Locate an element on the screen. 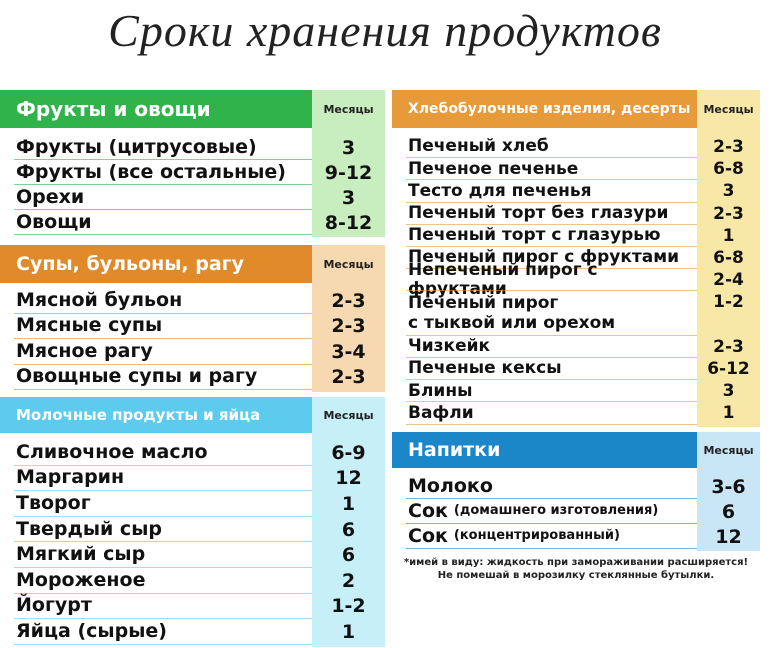 Image resolution: width=770 pixels, height=648 pixels. row-name: Мягкий сыр is located at coordinates (163, 555).